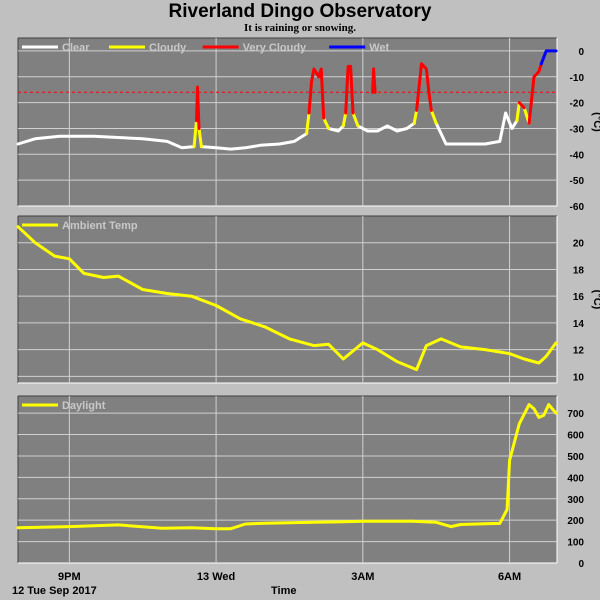 The image size is (600, 600). What do you see at coordinates (577, 181) in the screenshot?
I see `y-tick-label: -50` at bounding box center [577, 181].